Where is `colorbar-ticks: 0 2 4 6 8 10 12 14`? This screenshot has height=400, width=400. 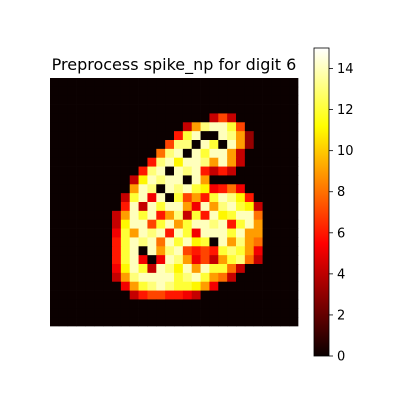 colorbar-ticks: 0 2 4 6 8 10 12 14 is located at coordinates (341, 213).